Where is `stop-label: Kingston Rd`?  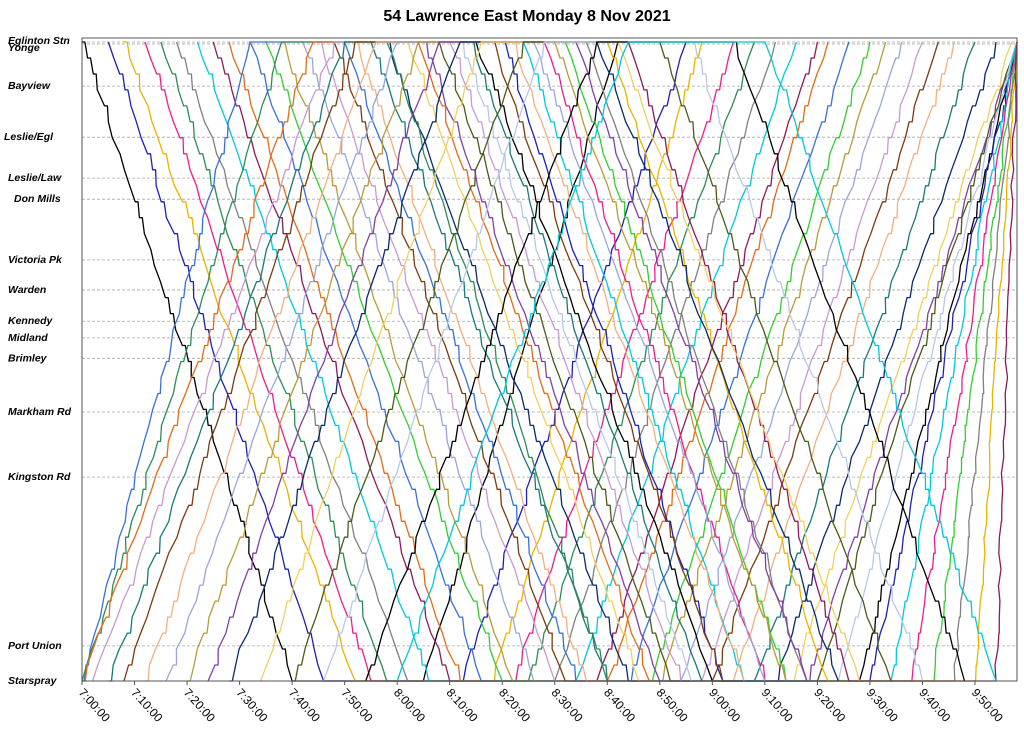
stop-label: Kingston Rd is located at coordinates (39, 477).